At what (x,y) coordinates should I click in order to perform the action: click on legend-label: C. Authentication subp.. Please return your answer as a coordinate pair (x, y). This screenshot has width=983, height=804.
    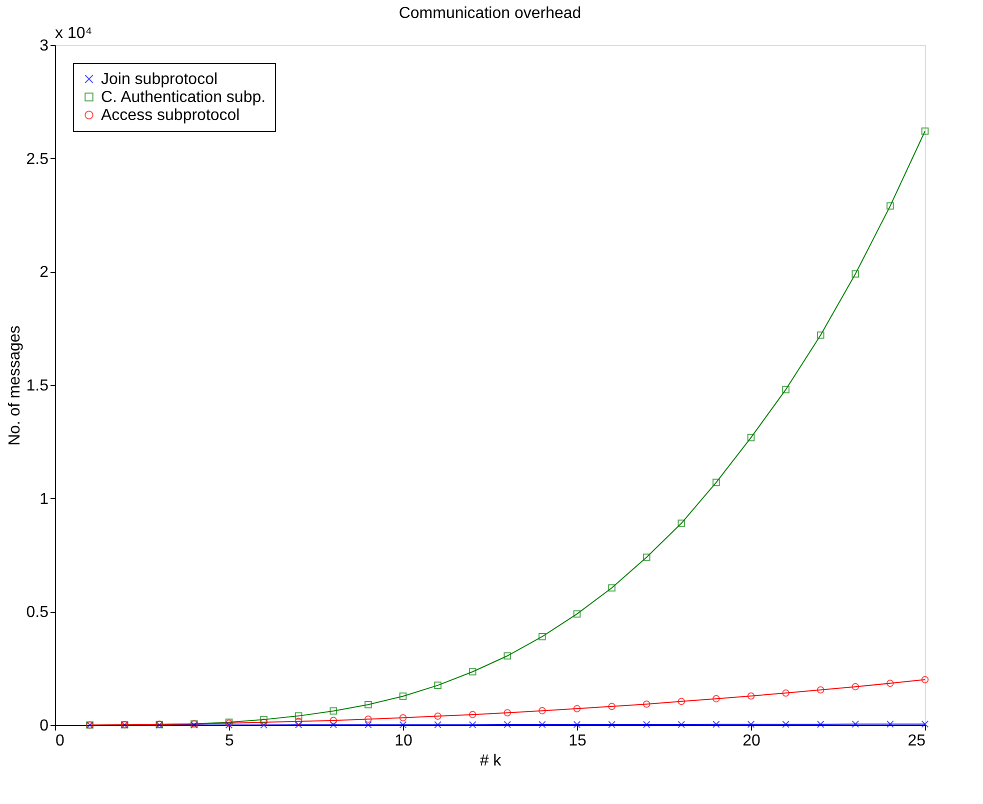
    Looking at the image, I should click on (183, 97).